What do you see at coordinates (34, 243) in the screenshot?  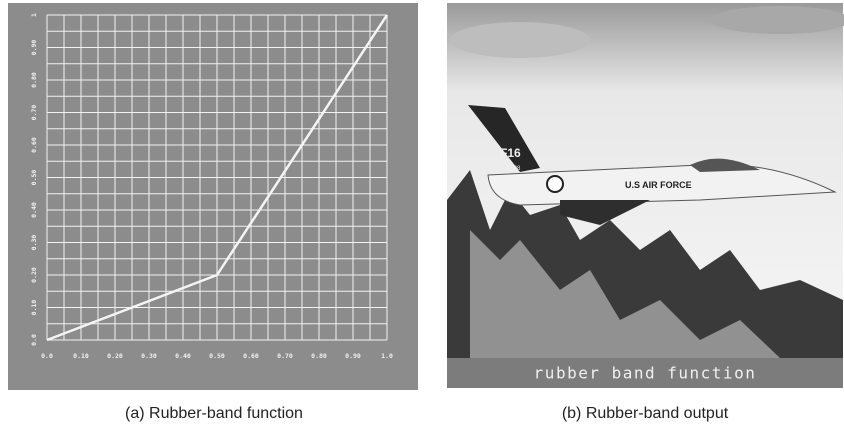 I see `y-tick-label: 0.30` at bounding box center [34, 243].